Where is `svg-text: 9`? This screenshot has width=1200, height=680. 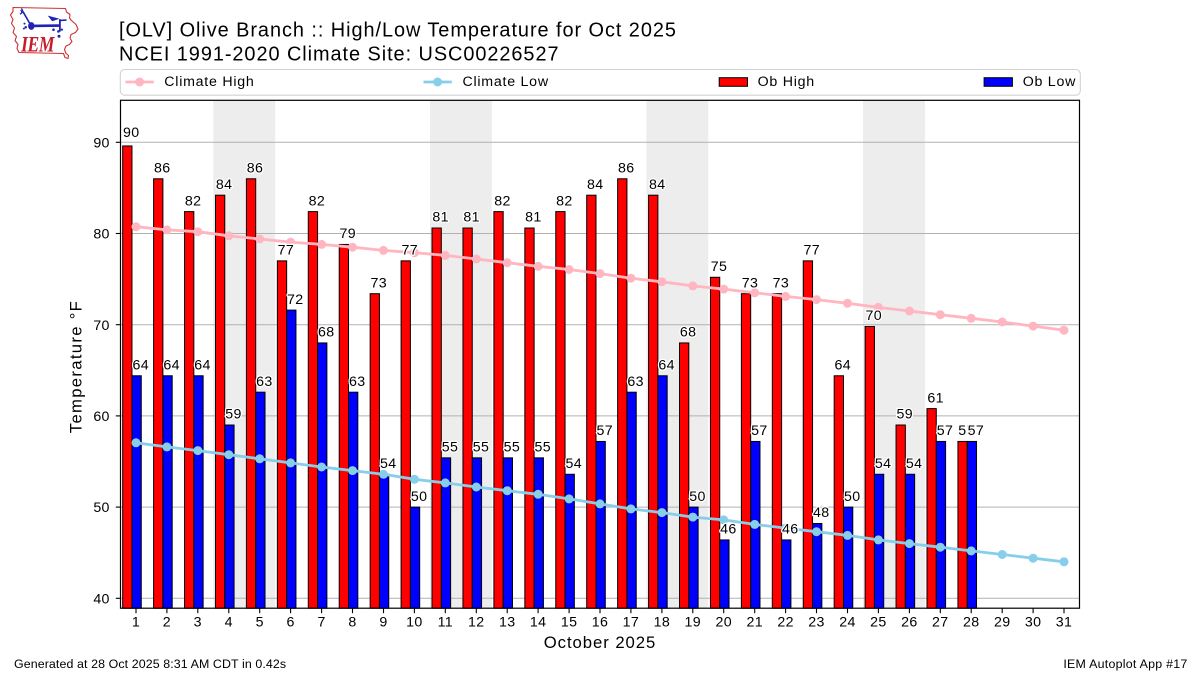 svg-text: 9 is located at coordinates (383, 622).